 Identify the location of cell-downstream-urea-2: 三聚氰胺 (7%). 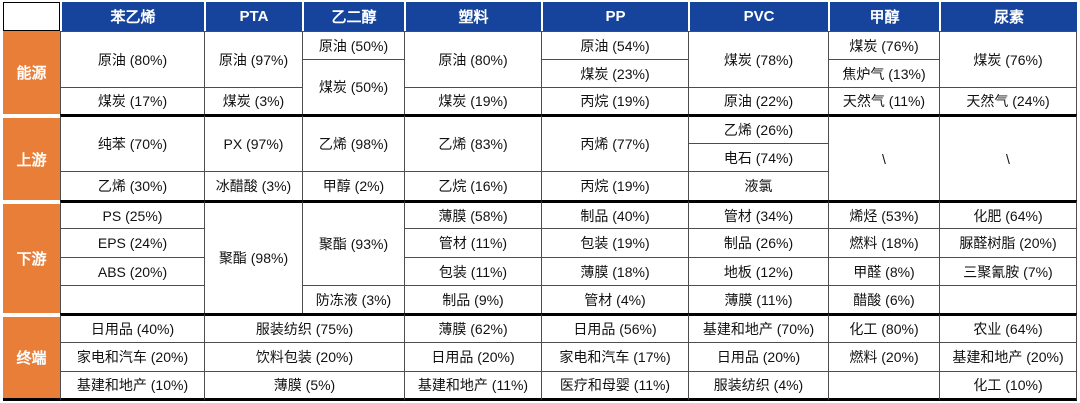
(1008, 271).